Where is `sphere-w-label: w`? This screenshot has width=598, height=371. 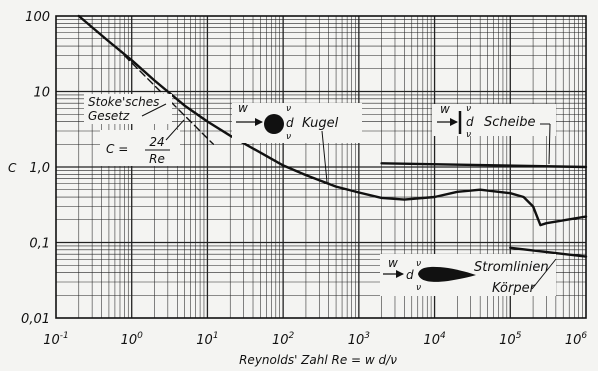 sphere-w-label: w is located at coordinates (243, 108).